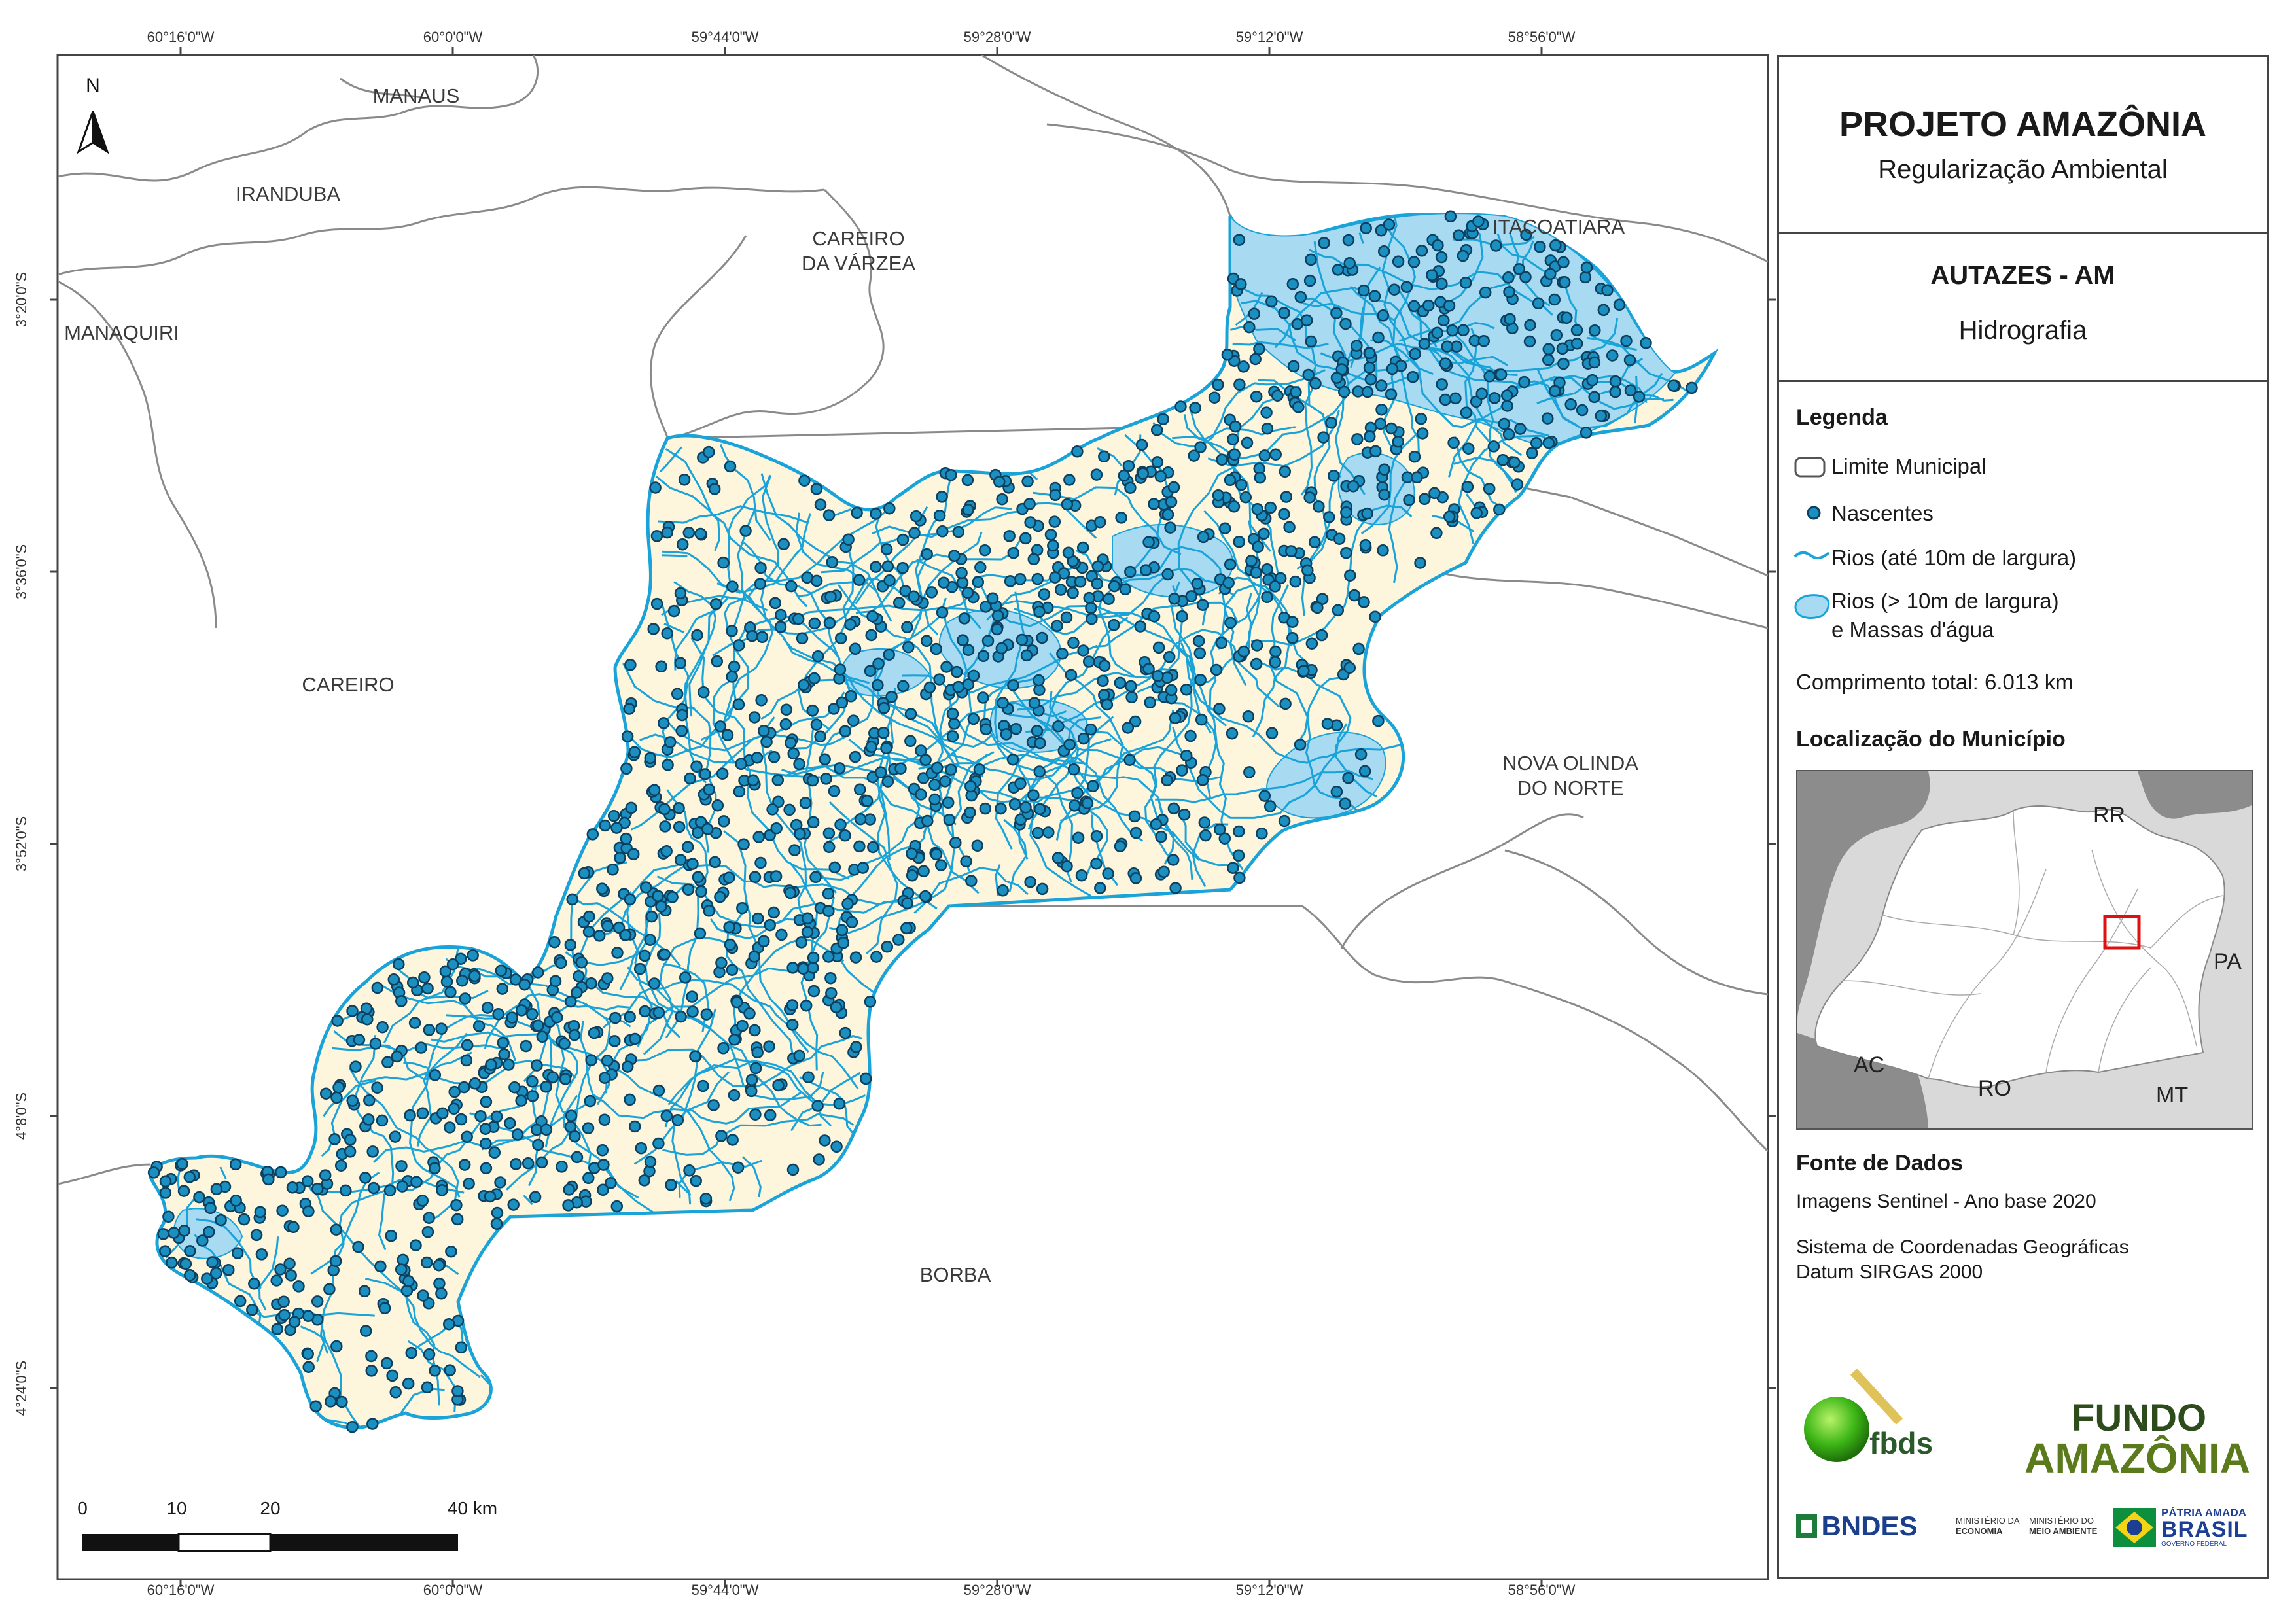  I want to click on latitude-label: 3°52'0"S, so click(21, 844).